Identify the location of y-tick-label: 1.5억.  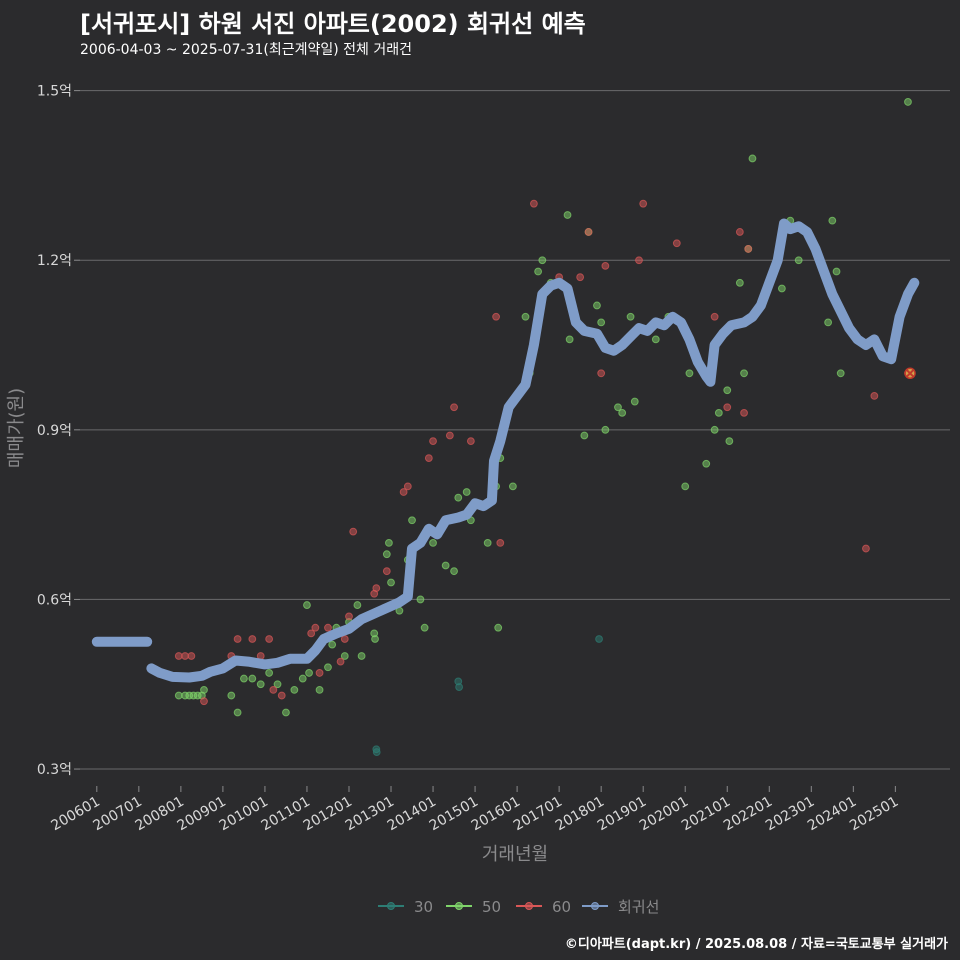
(54, 92).